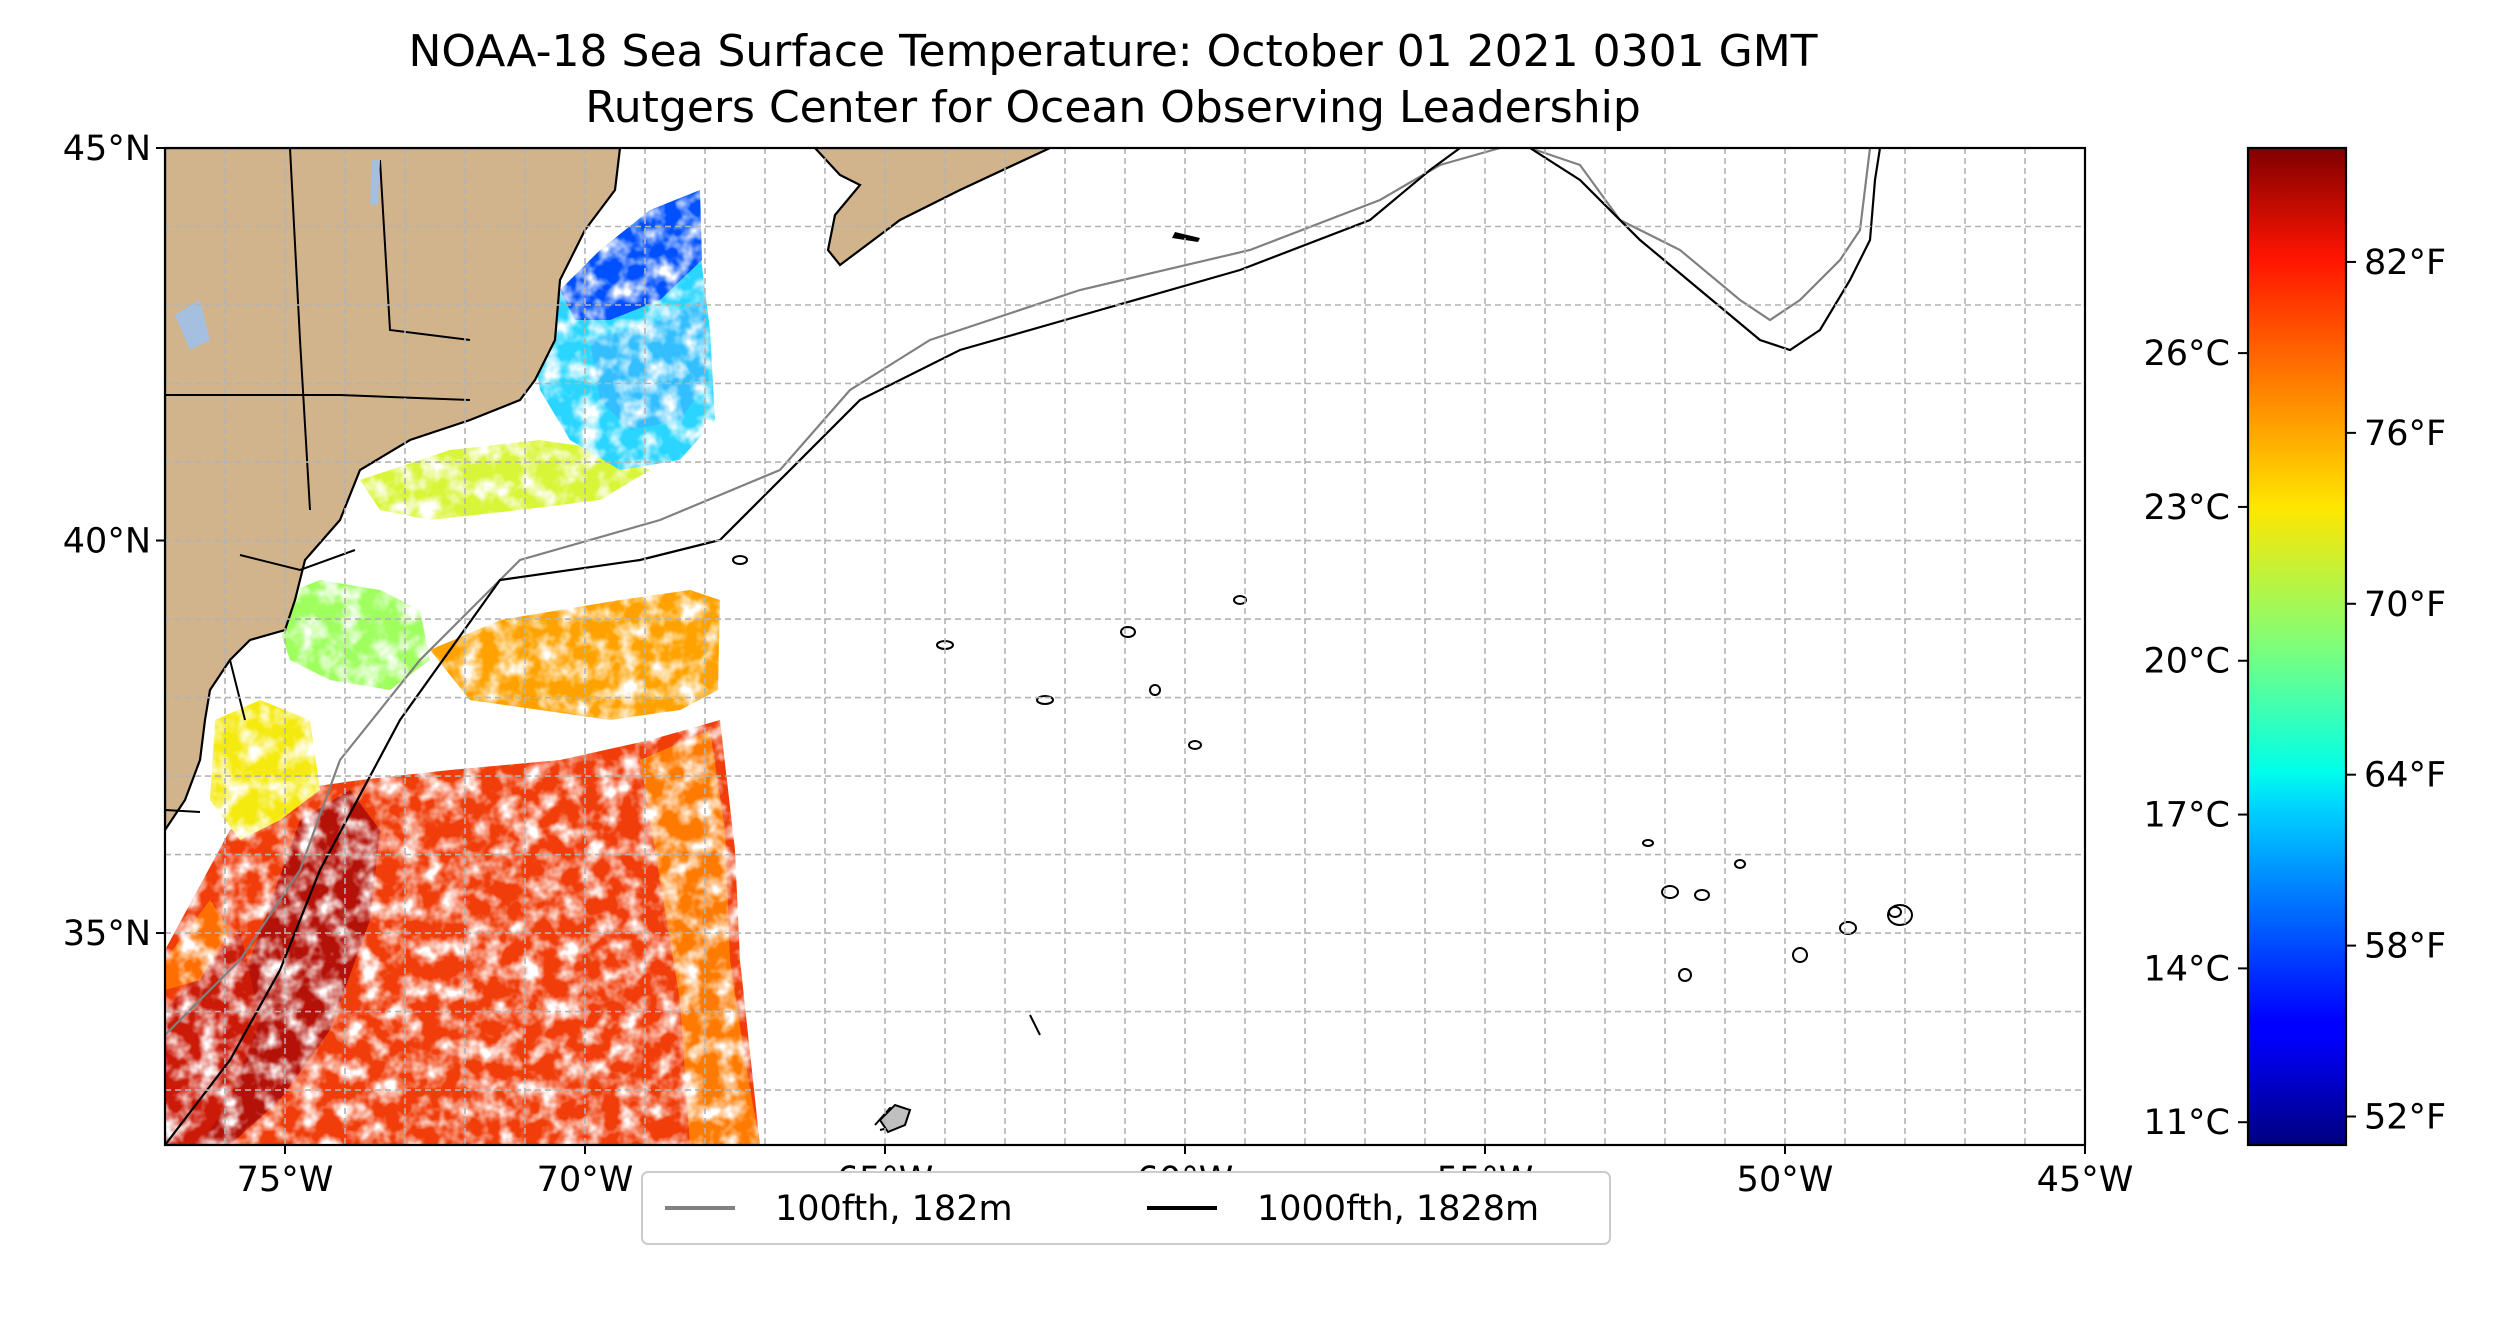 Image resolution: width=2502 pixels, height=1318 pixels. Describe the element at coordinates (2405, 776) in the screenshot. I see `colorbar-f-tick-label: 64°F` at that location.